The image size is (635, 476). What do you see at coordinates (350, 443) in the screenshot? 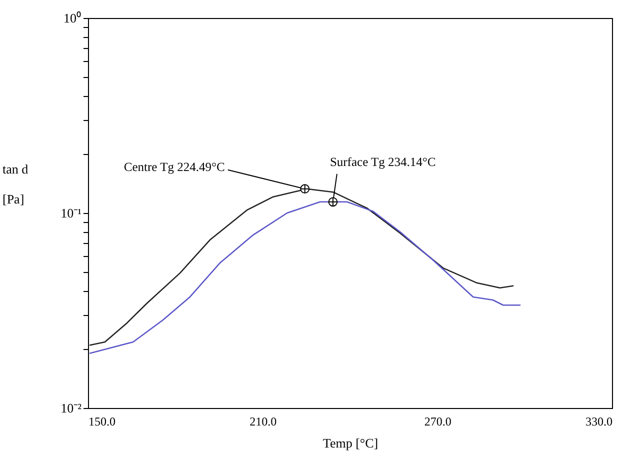
I see `x-axis-title: Temp [°C]` at bounding box center [350, 443].